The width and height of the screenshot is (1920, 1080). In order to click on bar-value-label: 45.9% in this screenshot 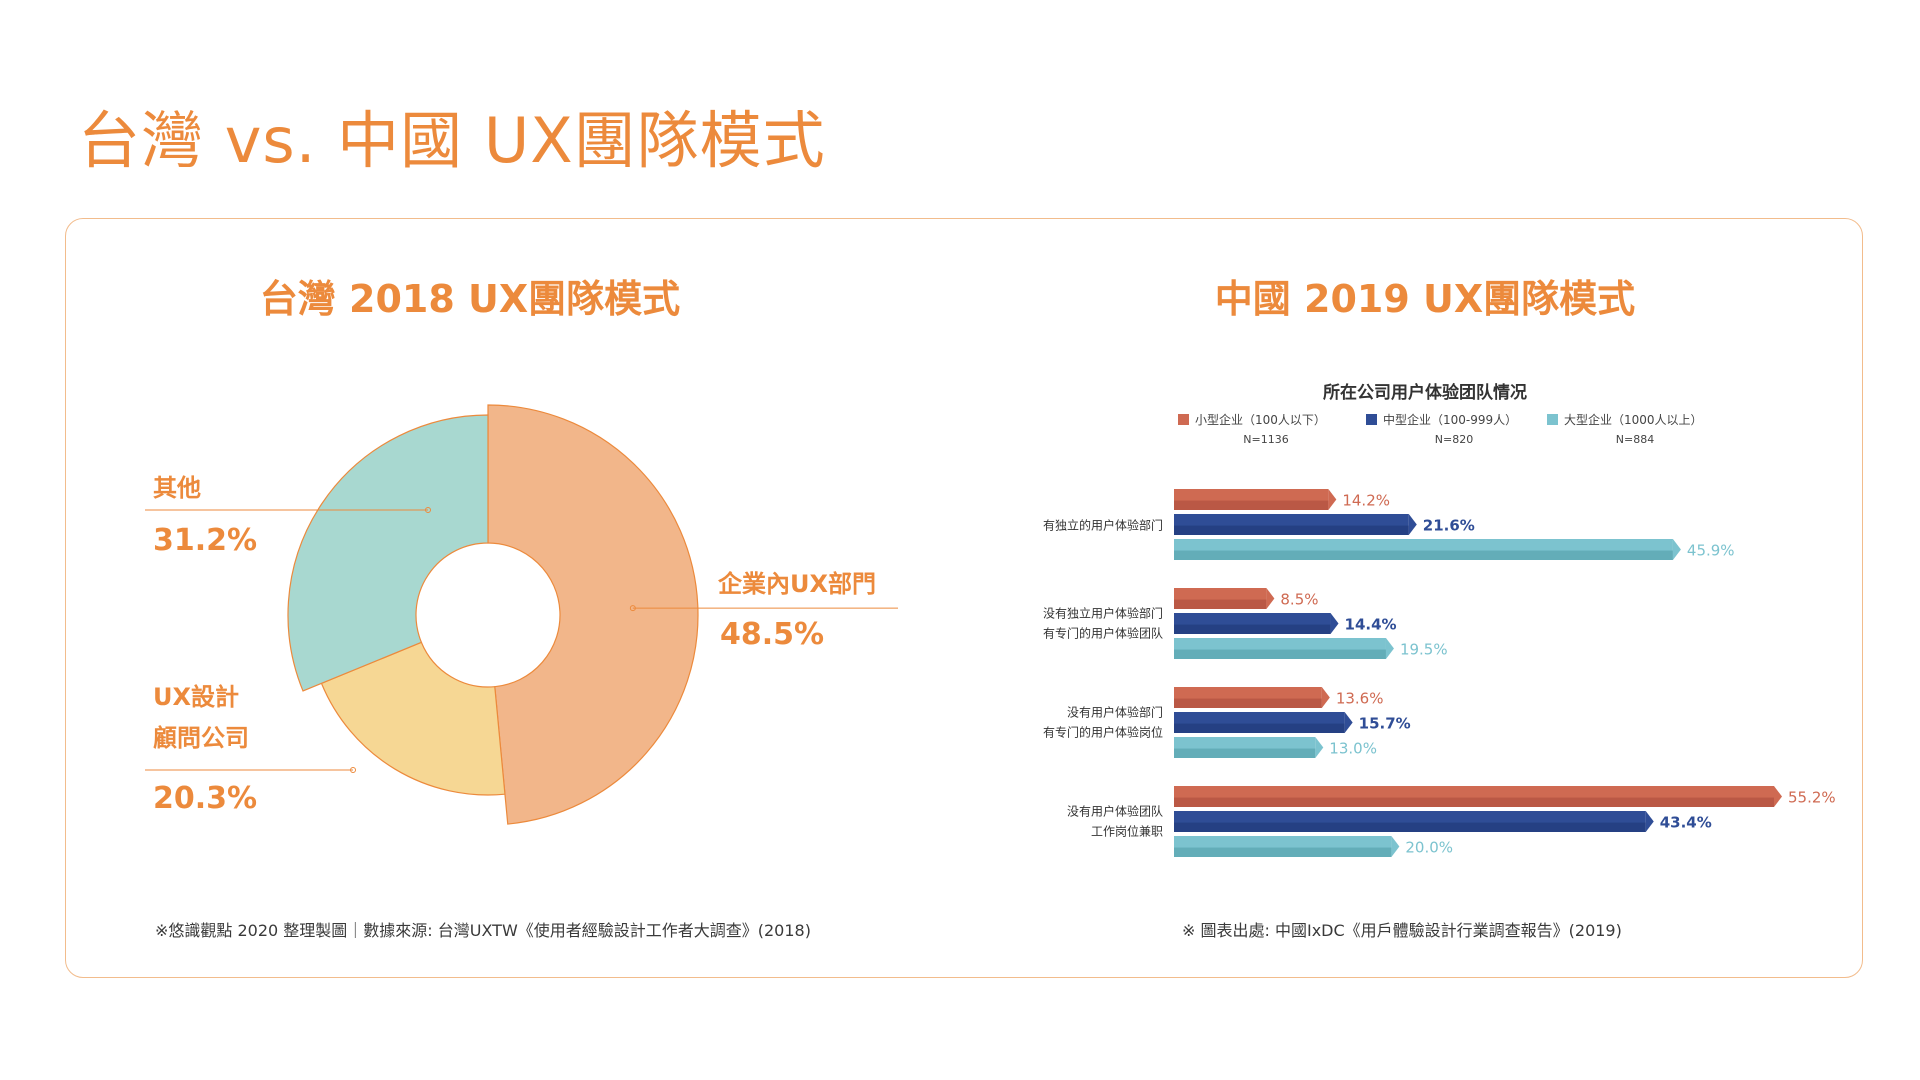, I will do `click(1711, 551)`.